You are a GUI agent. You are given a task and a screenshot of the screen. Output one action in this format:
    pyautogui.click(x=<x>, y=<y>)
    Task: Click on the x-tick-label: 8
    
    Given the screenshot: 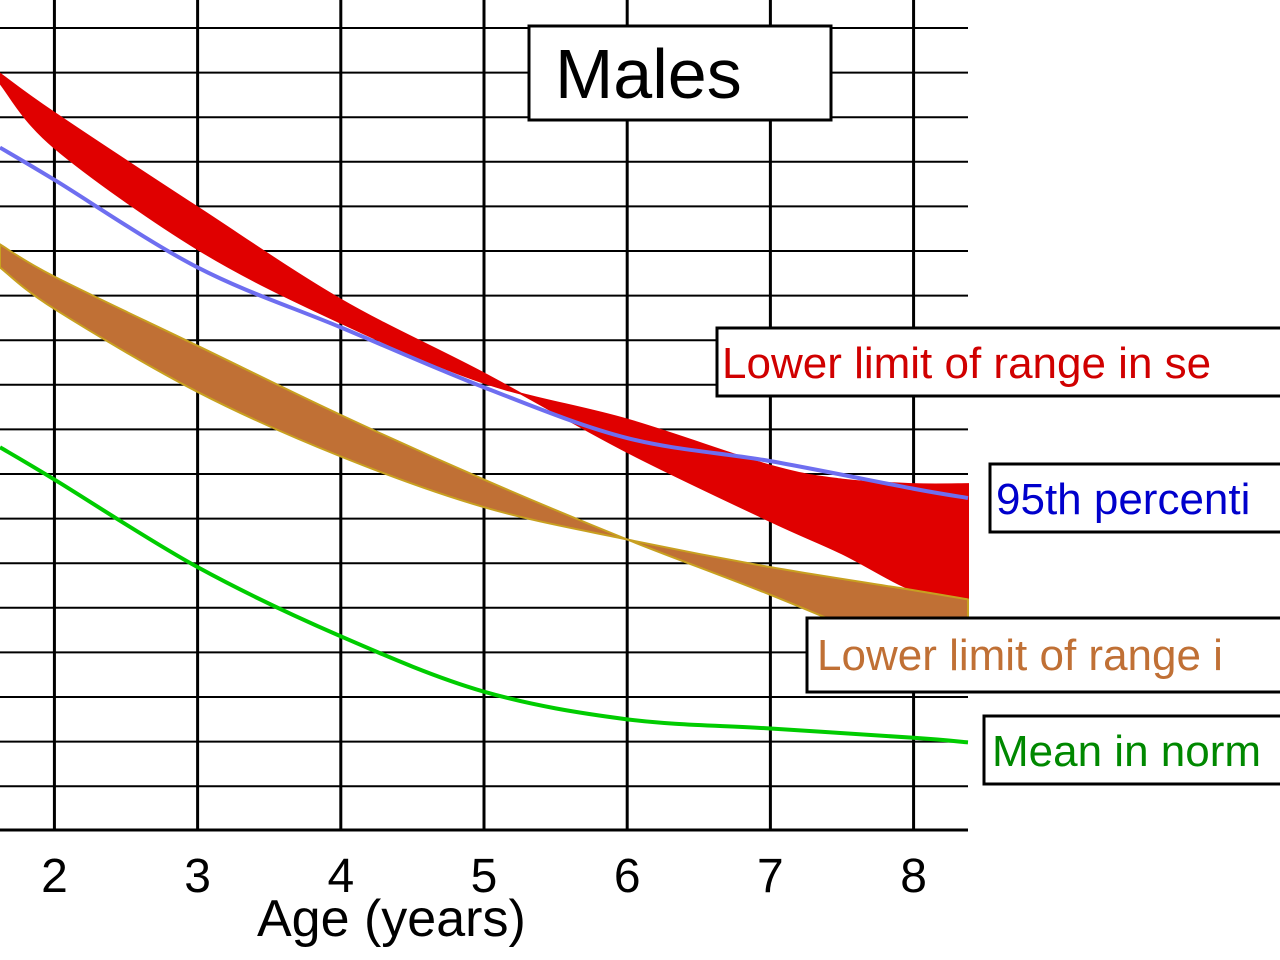 What is the action you would take?
    pyautogui.click(x=913, y=876)
    